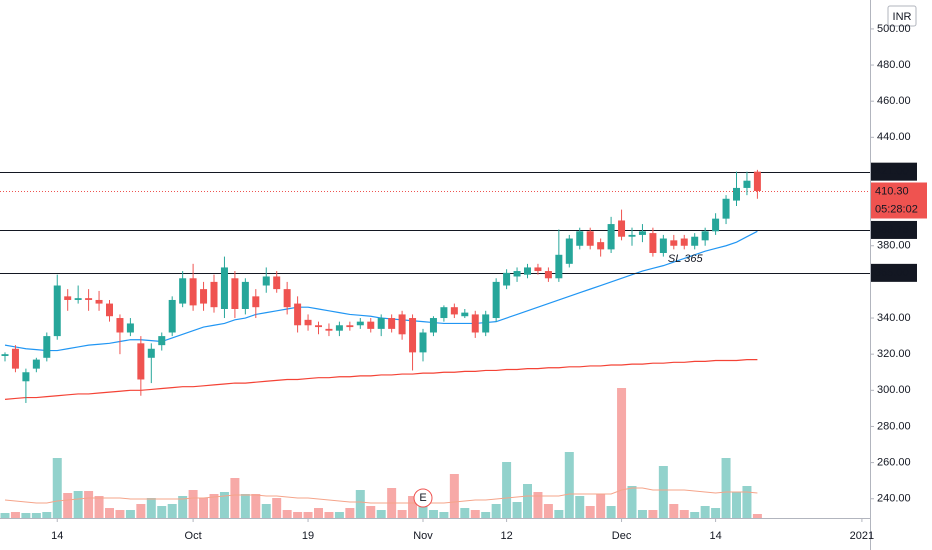  What do you see at coordinates (894, 101) in the screenshot?
I see `y-tick-label: 460.00` at bounding box center [894, 101].